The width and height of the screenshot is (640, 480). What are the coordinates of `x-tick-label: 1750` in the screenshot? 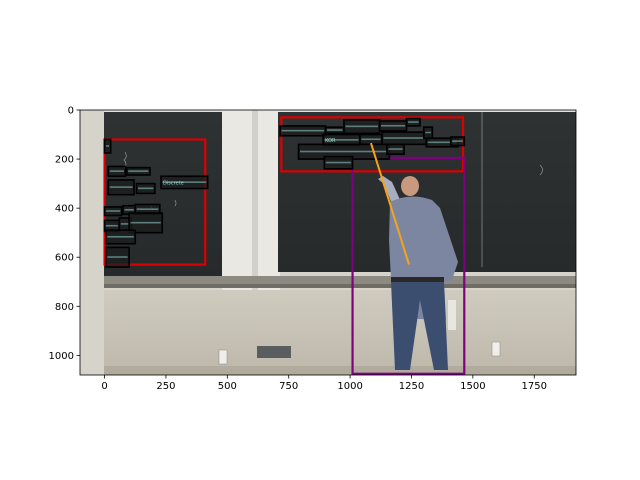 It's located at (534, 386).